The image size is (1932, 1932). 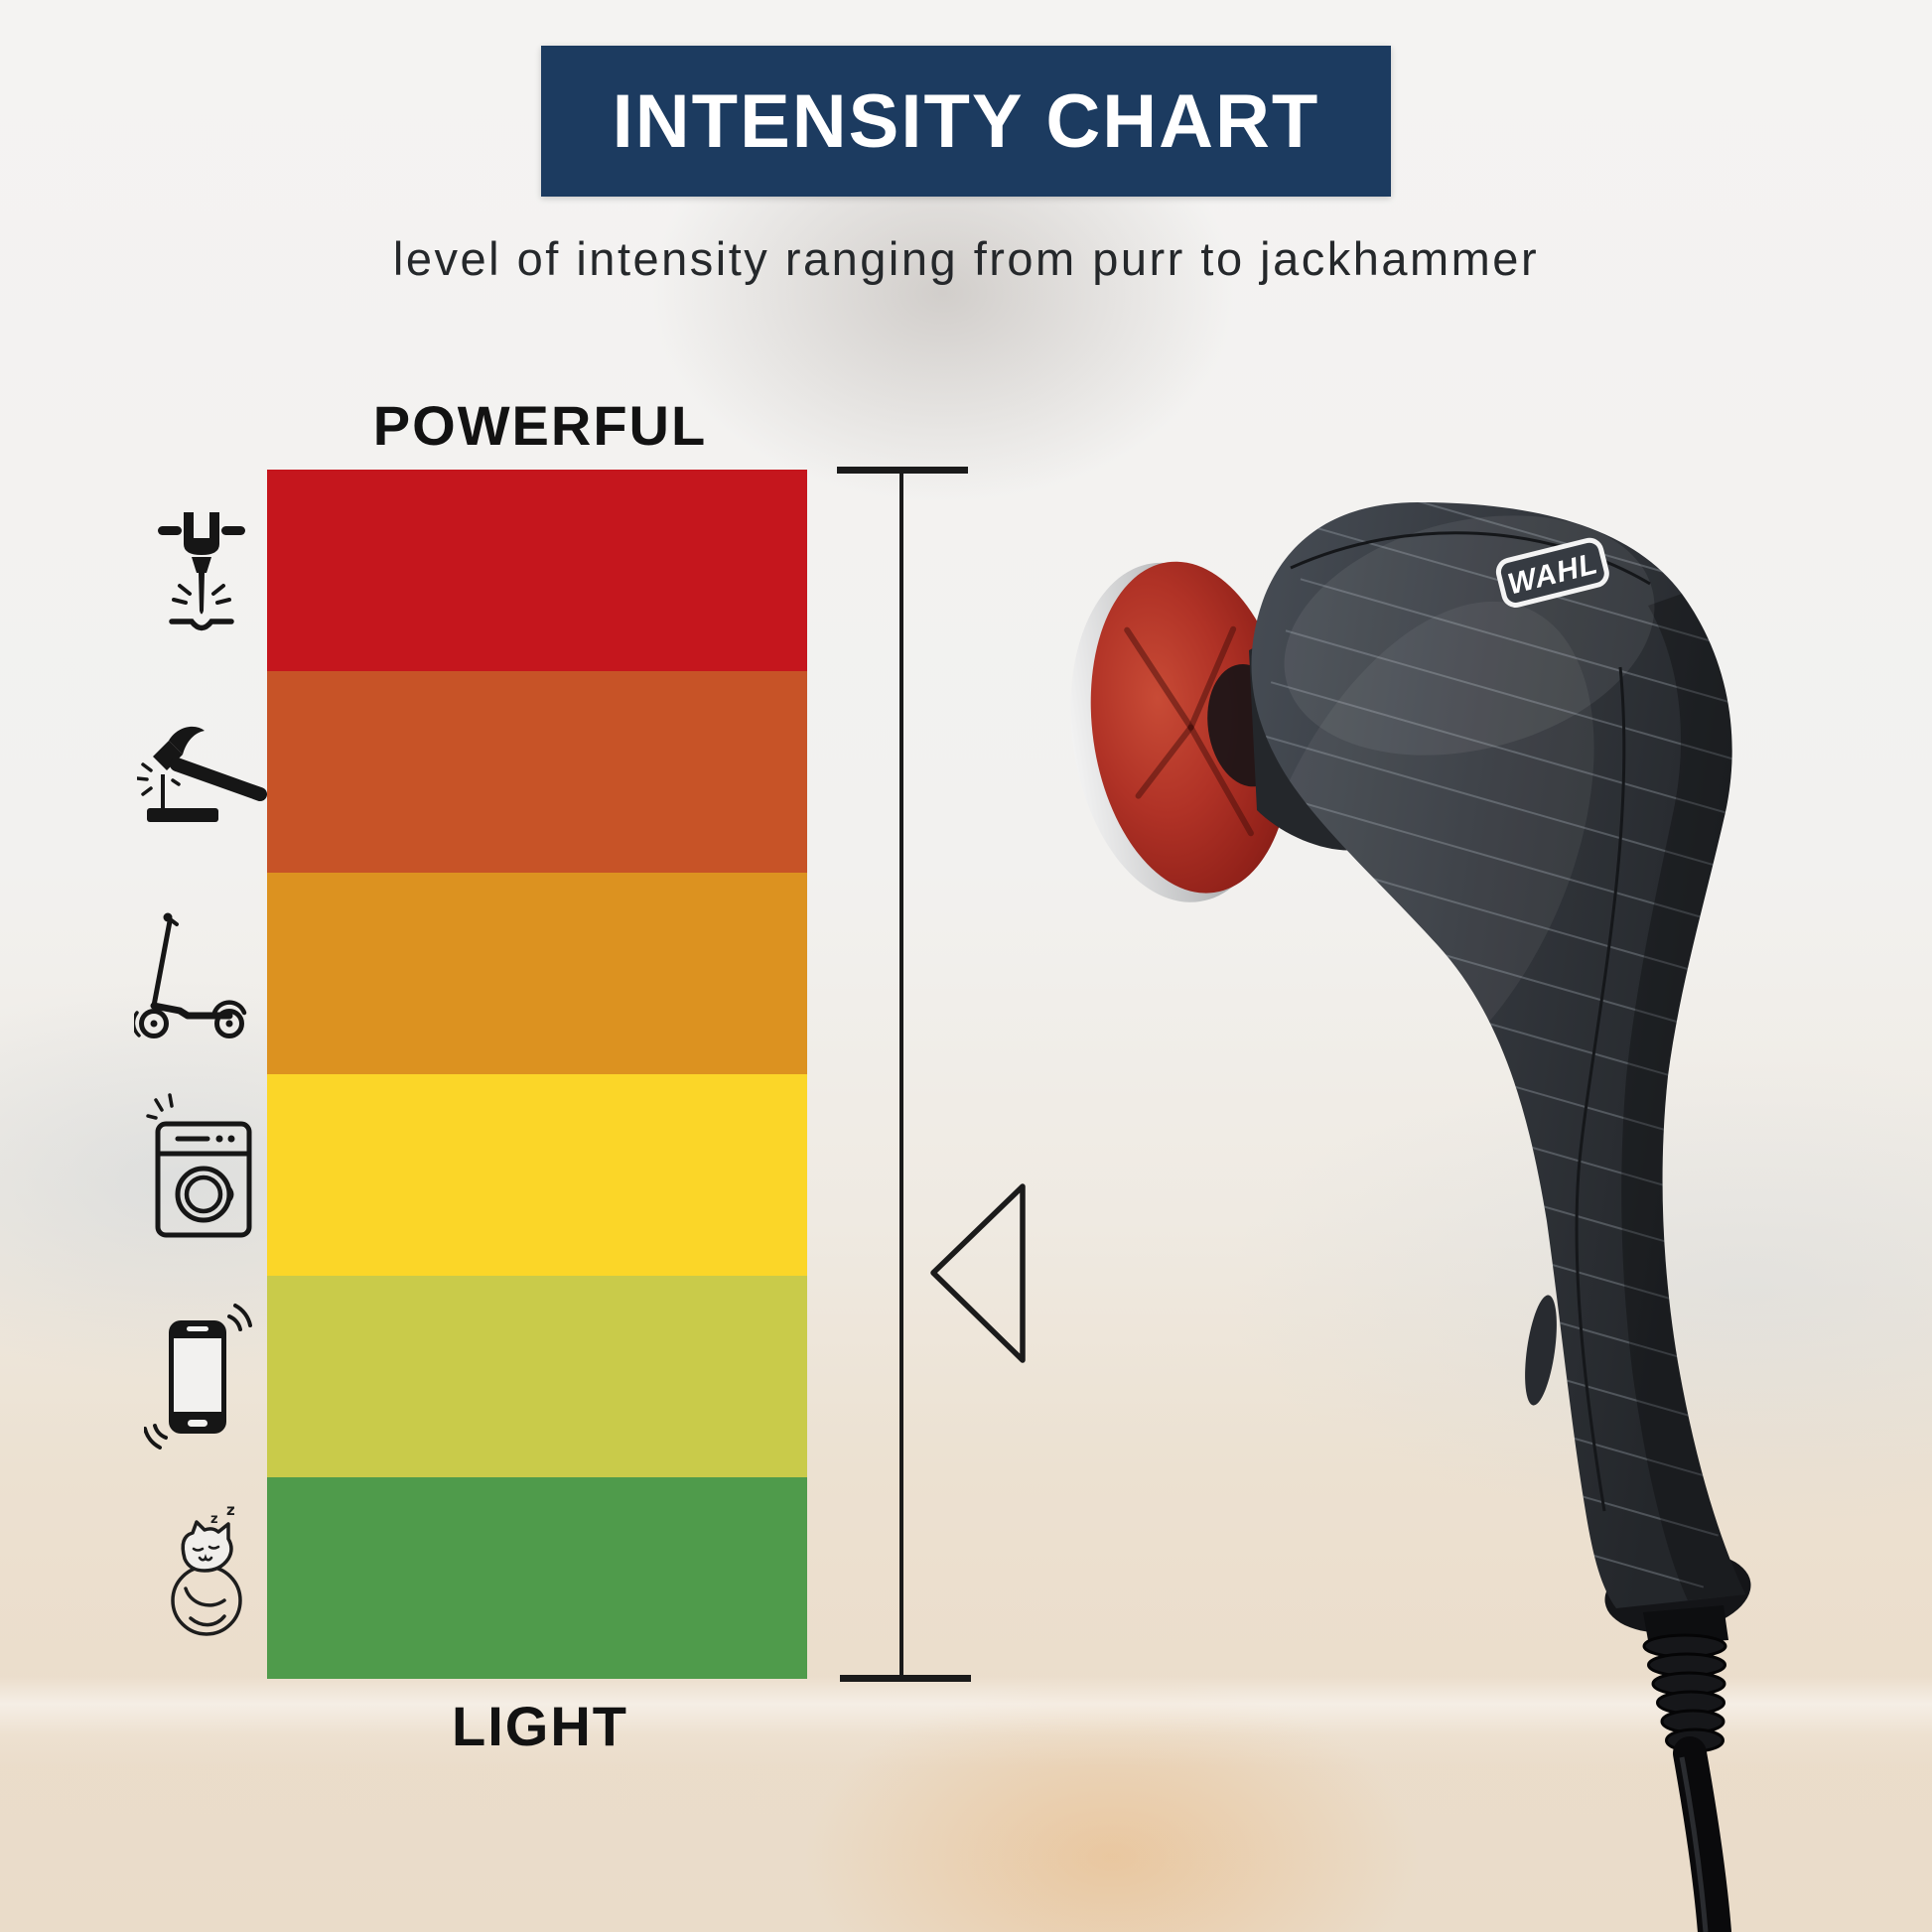 I want to click on page-title: INTENSITY CHART, so click(x=966, y=121).